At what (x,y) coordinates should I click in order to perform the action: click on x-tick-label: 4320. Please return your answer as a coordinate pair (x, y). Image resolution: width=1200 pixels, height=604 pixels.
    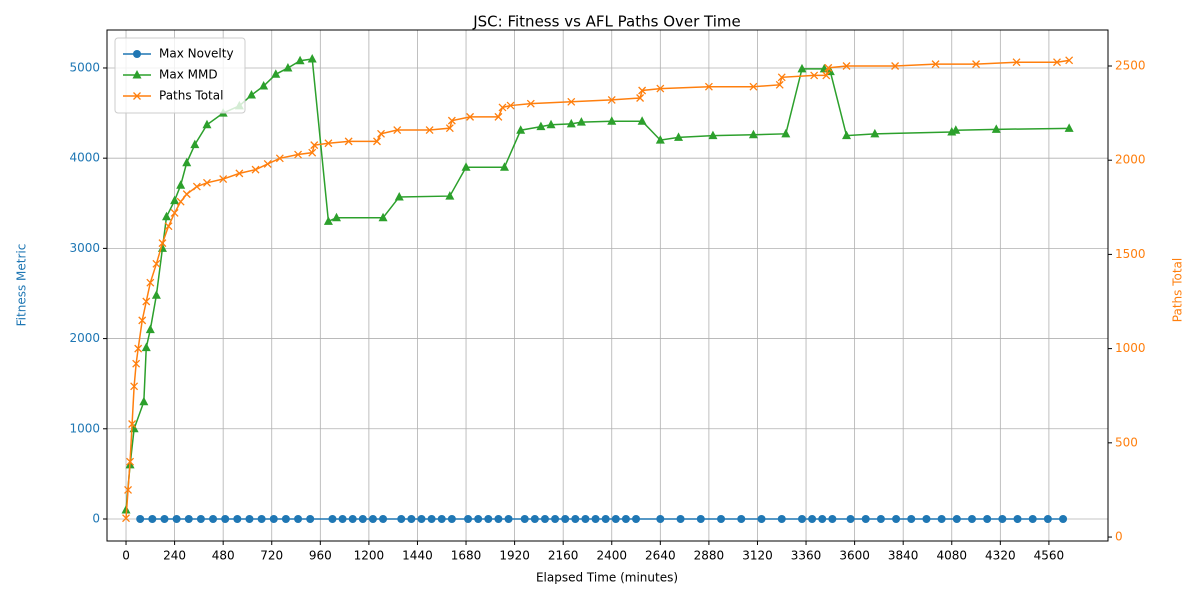
    Looking at the image, I should click on (1000, 556).